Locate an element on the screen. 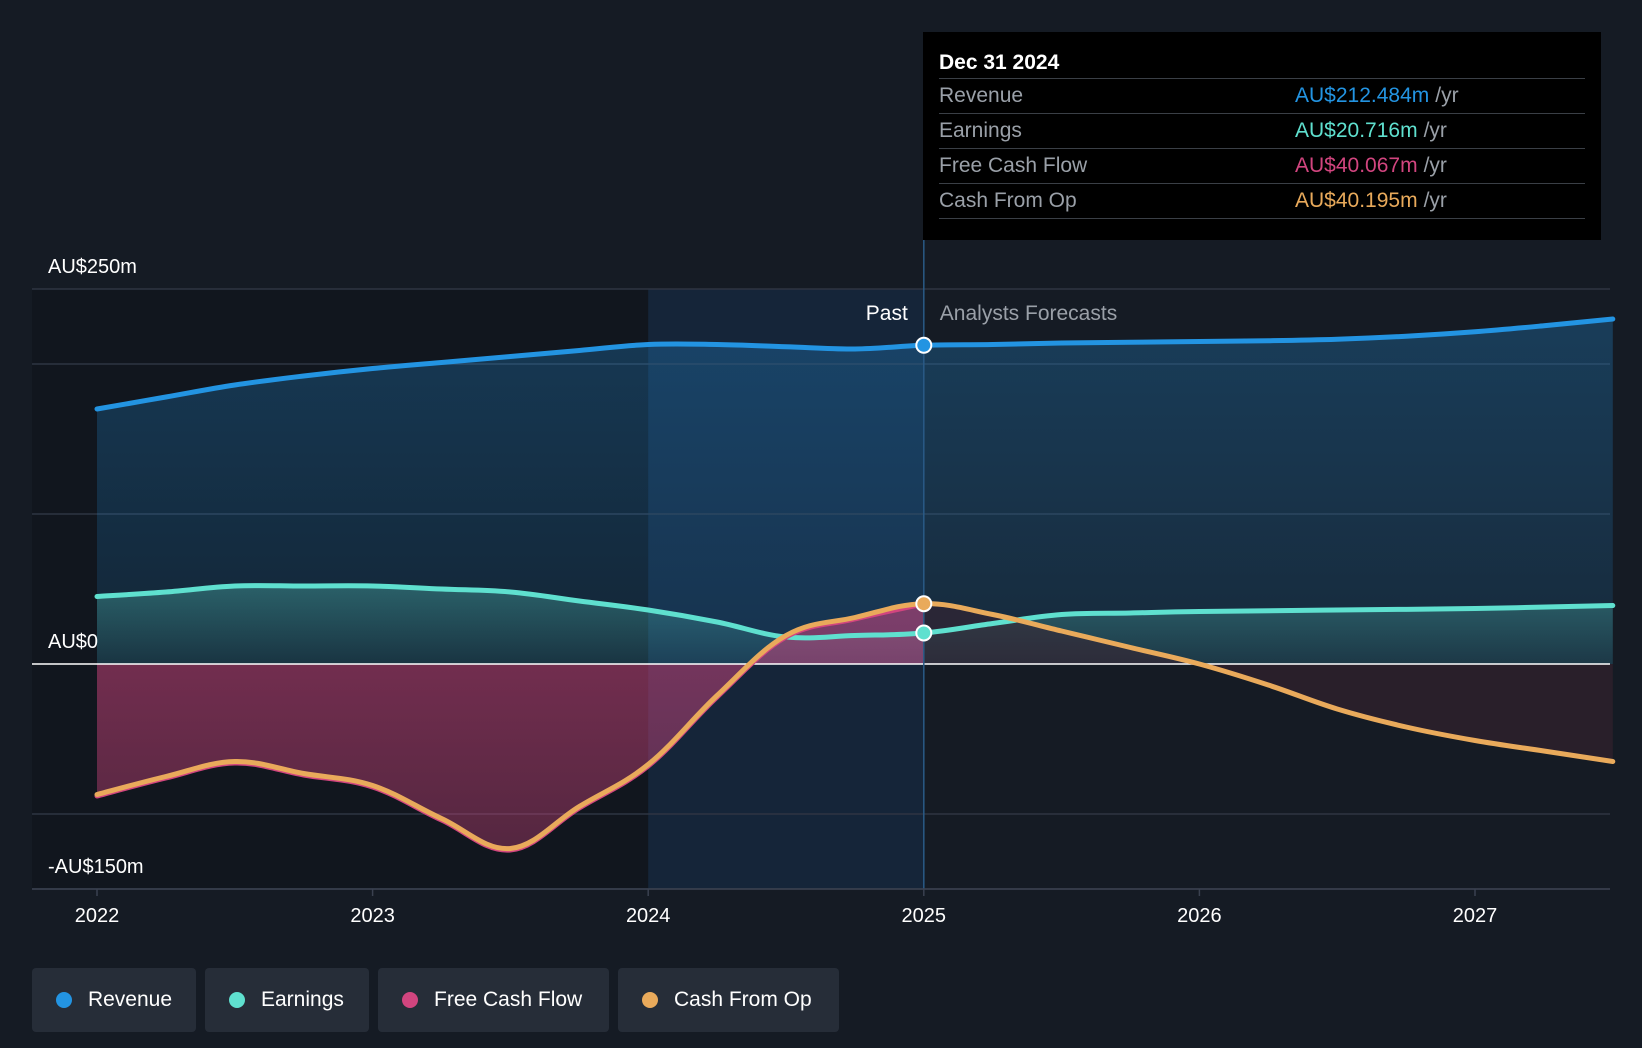 This screenshot has height=1048, width=1642. earnings-dot-icon is located at coordinates (237, 1000).